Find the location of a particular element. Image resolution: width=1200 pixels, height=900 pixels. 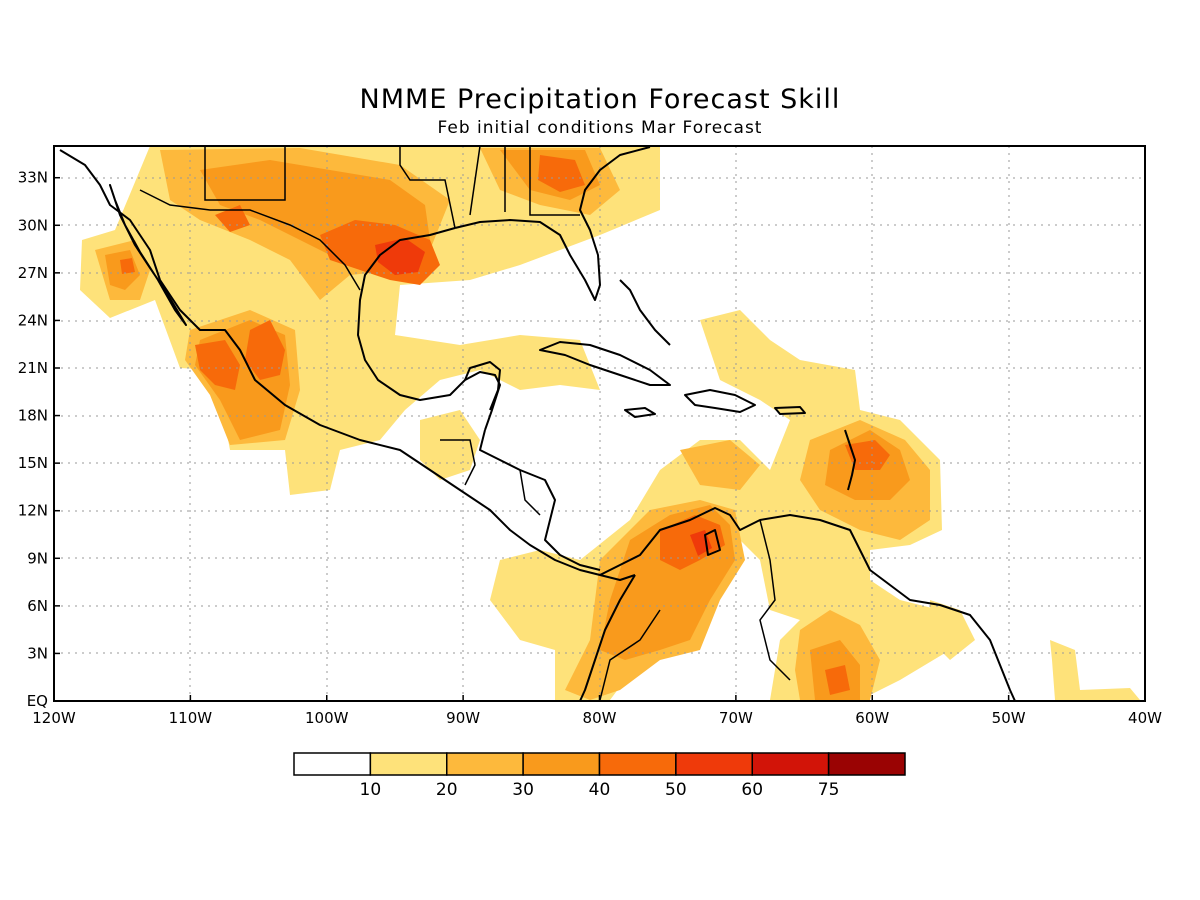

legend-label: 50 is located at coordinates (676, 790).